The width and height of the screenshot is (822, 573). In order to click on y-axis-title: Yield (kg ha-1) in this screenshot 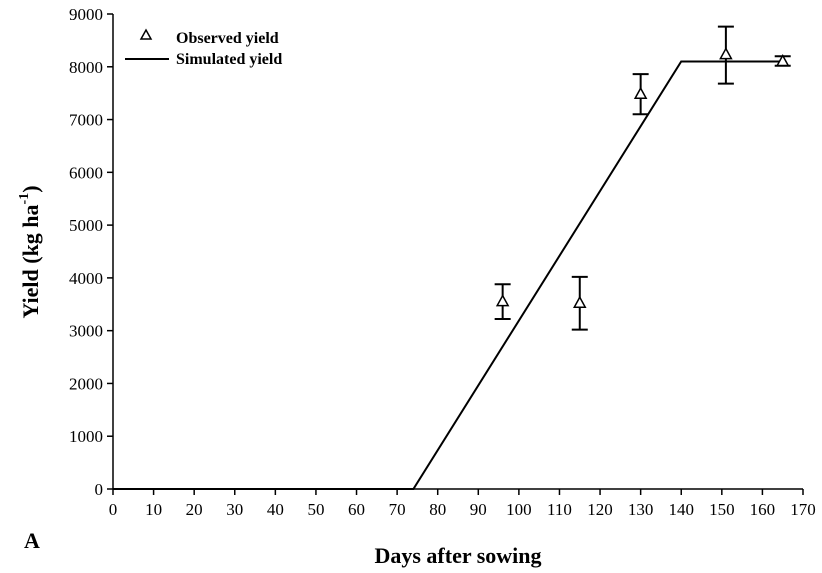, I will do `click(30, 251)`.